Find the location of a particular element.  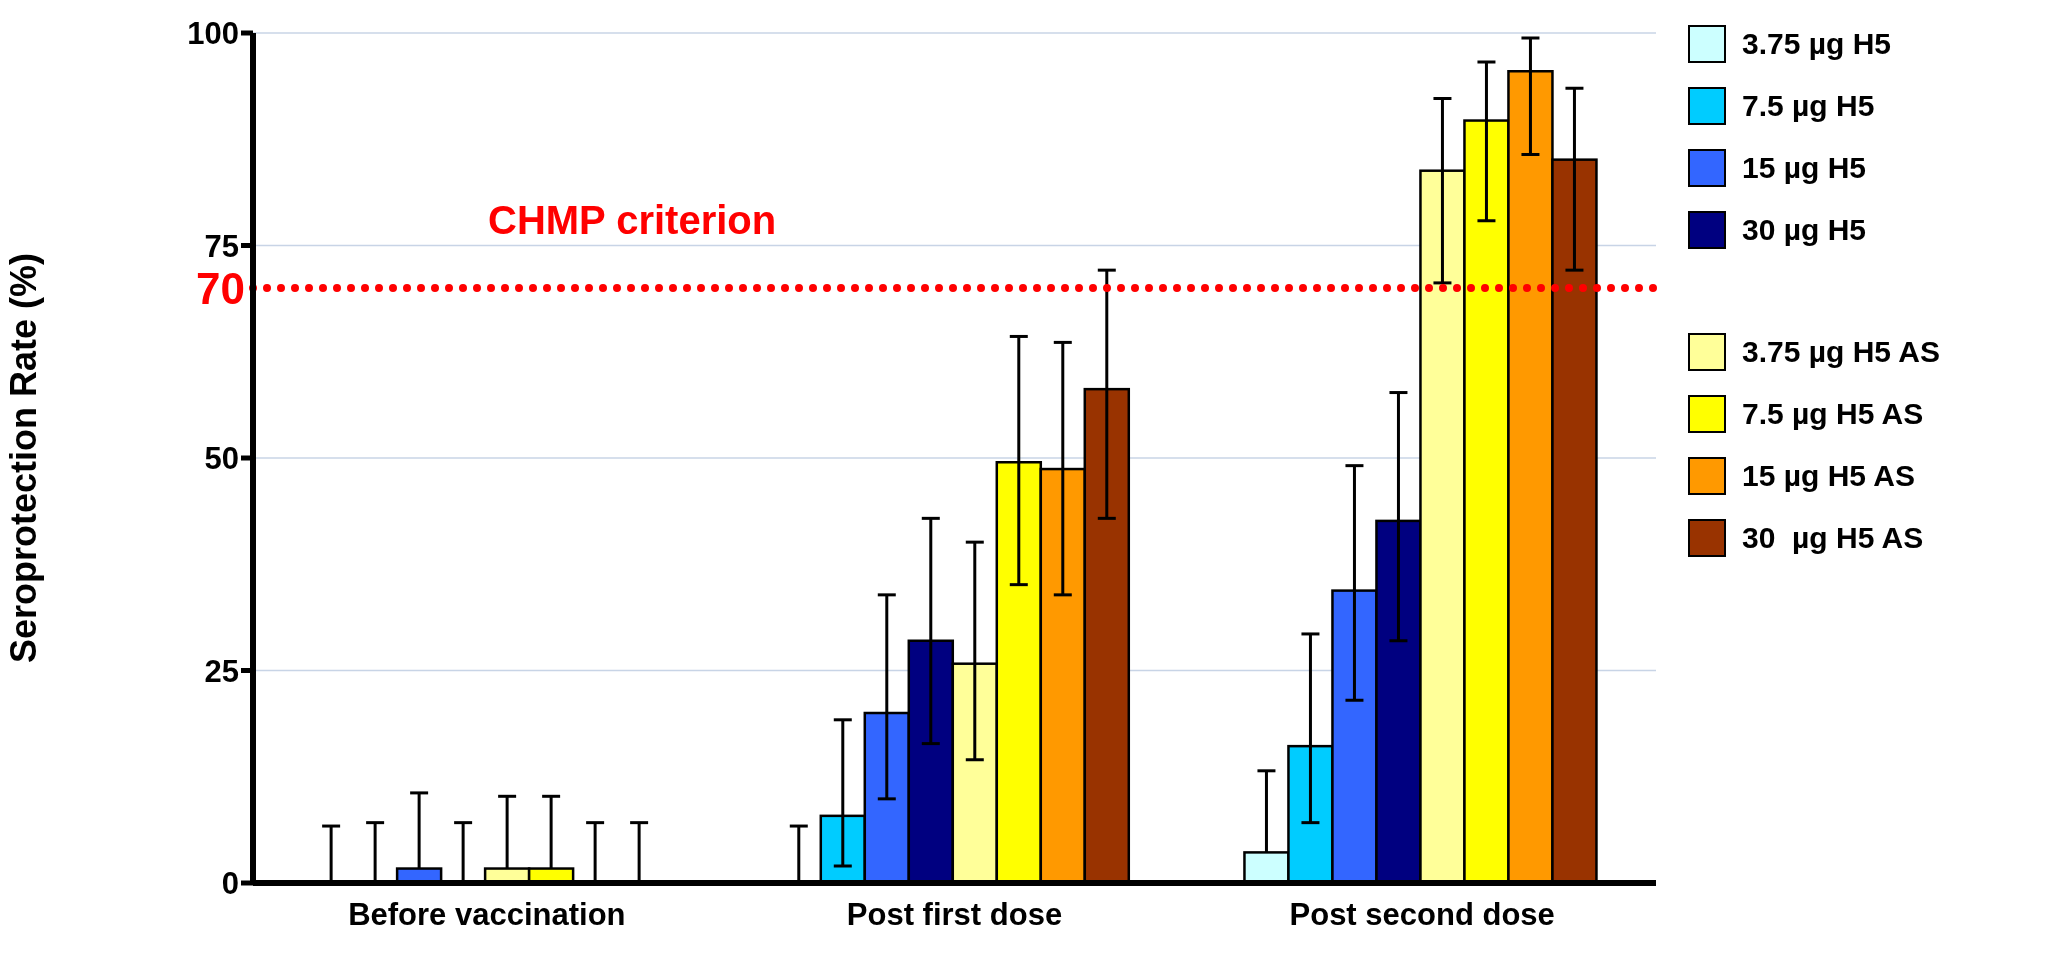

x-tick-label: Post first dose is located at coordinates (954, 915).